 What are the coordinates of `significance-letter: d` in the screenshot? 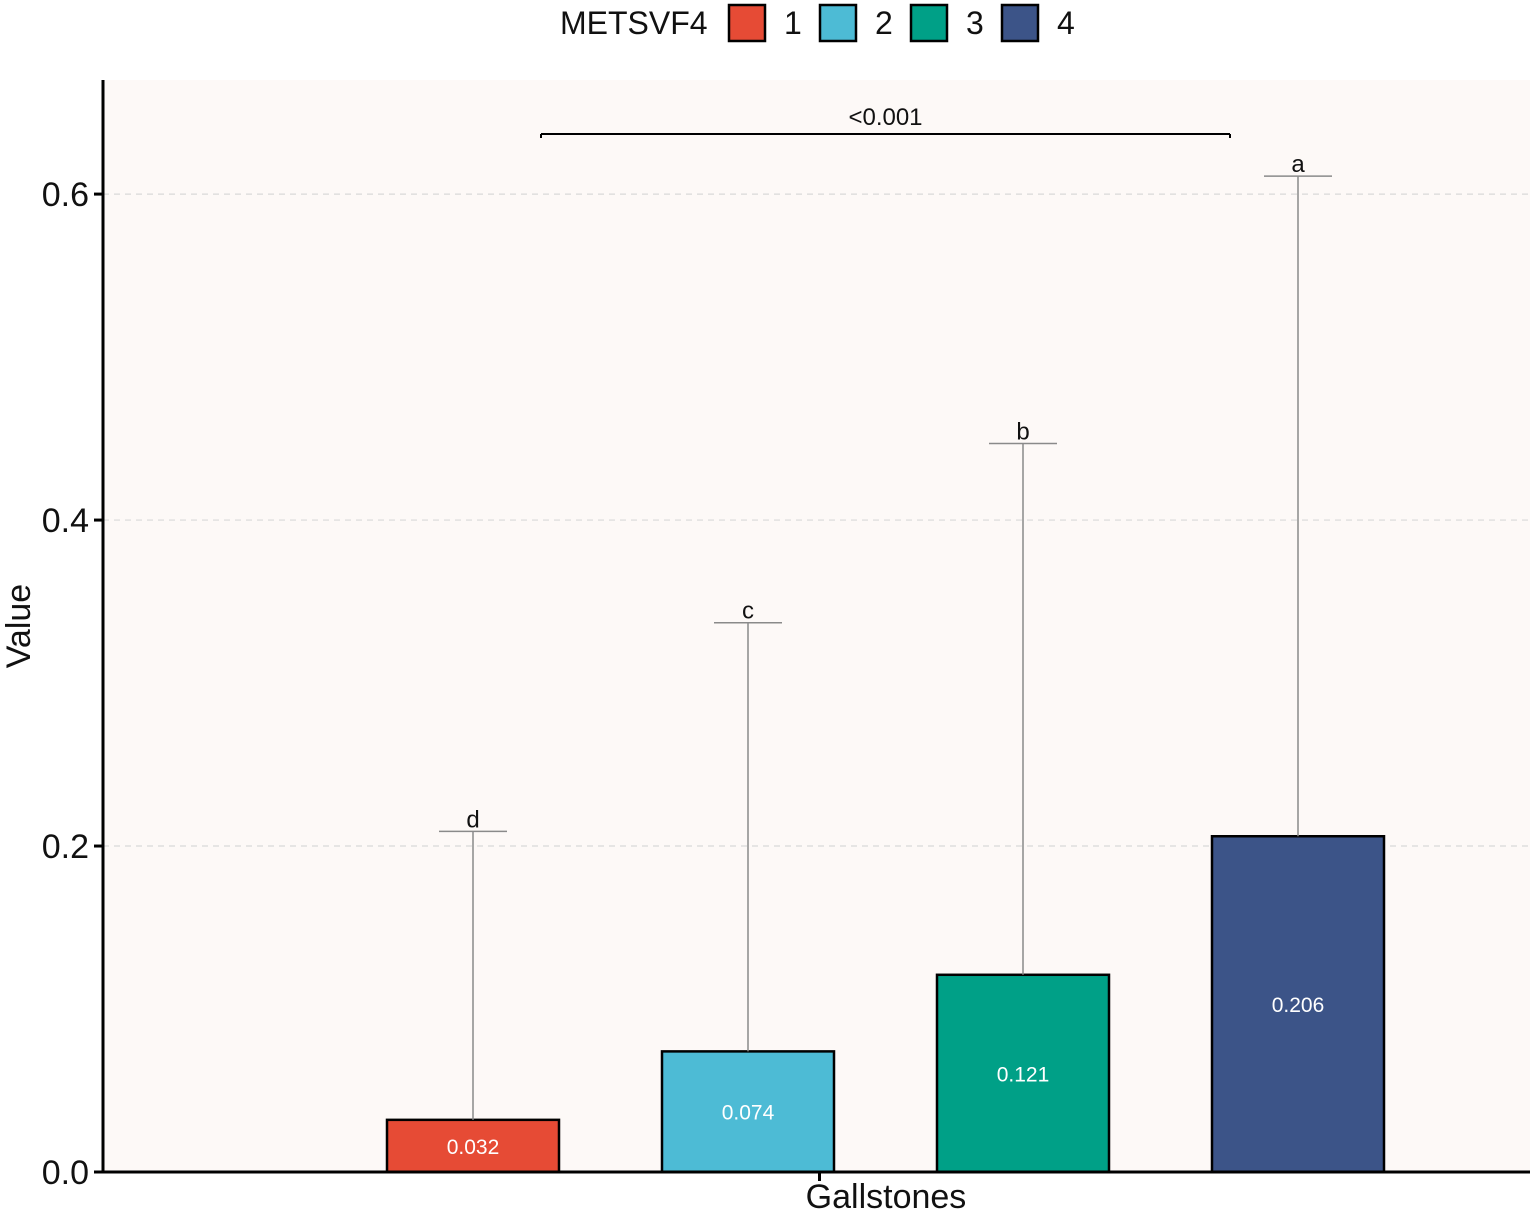 It's located at (472, 819).